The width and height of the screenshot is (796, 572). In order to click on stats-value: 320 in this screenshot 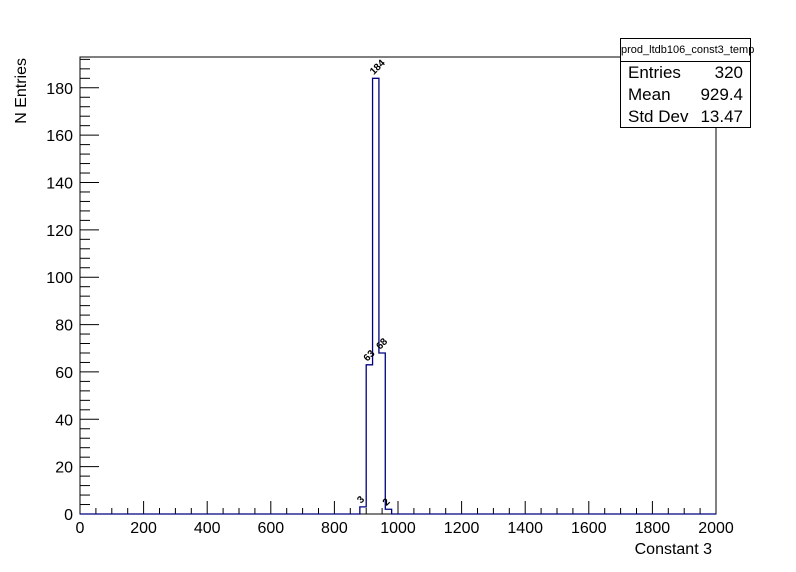, I will do `click(728, 72)`.